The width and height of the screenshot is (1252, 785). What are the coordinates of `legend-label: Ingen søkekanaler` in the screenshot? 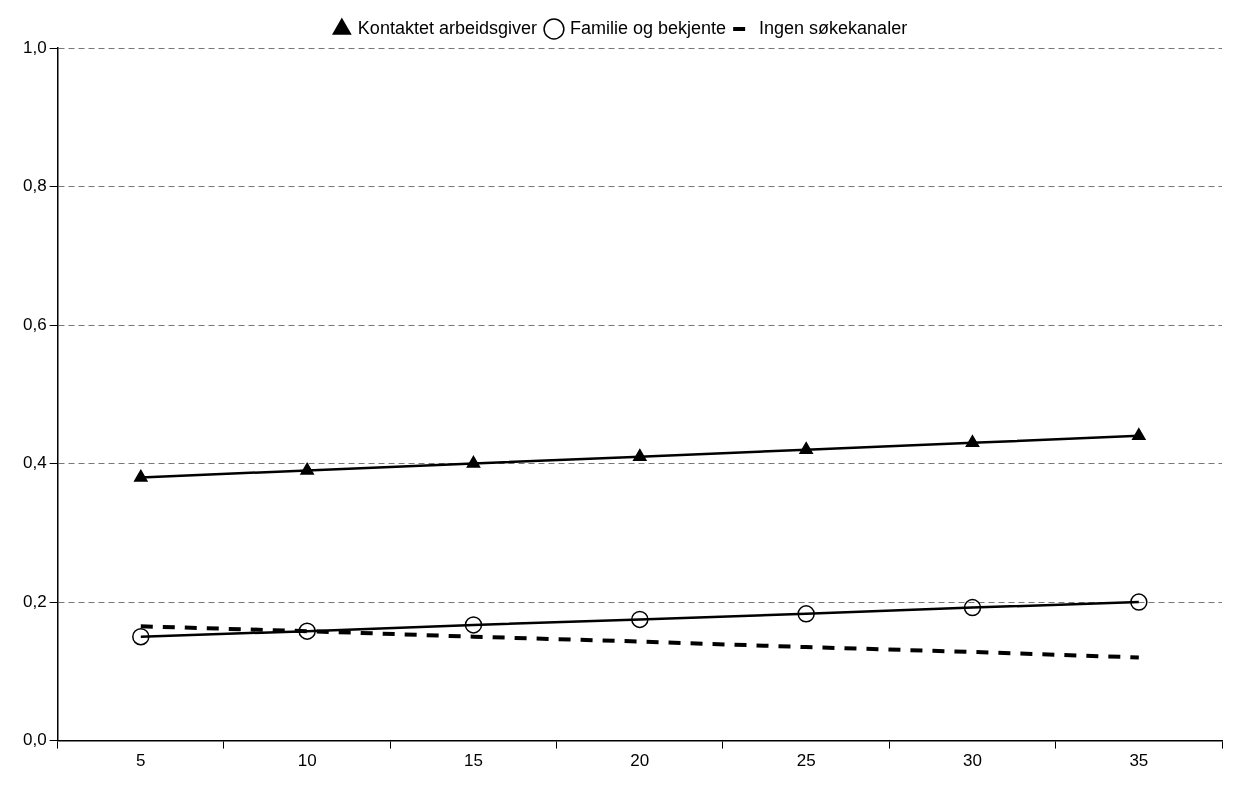 It's located at (833, 27).